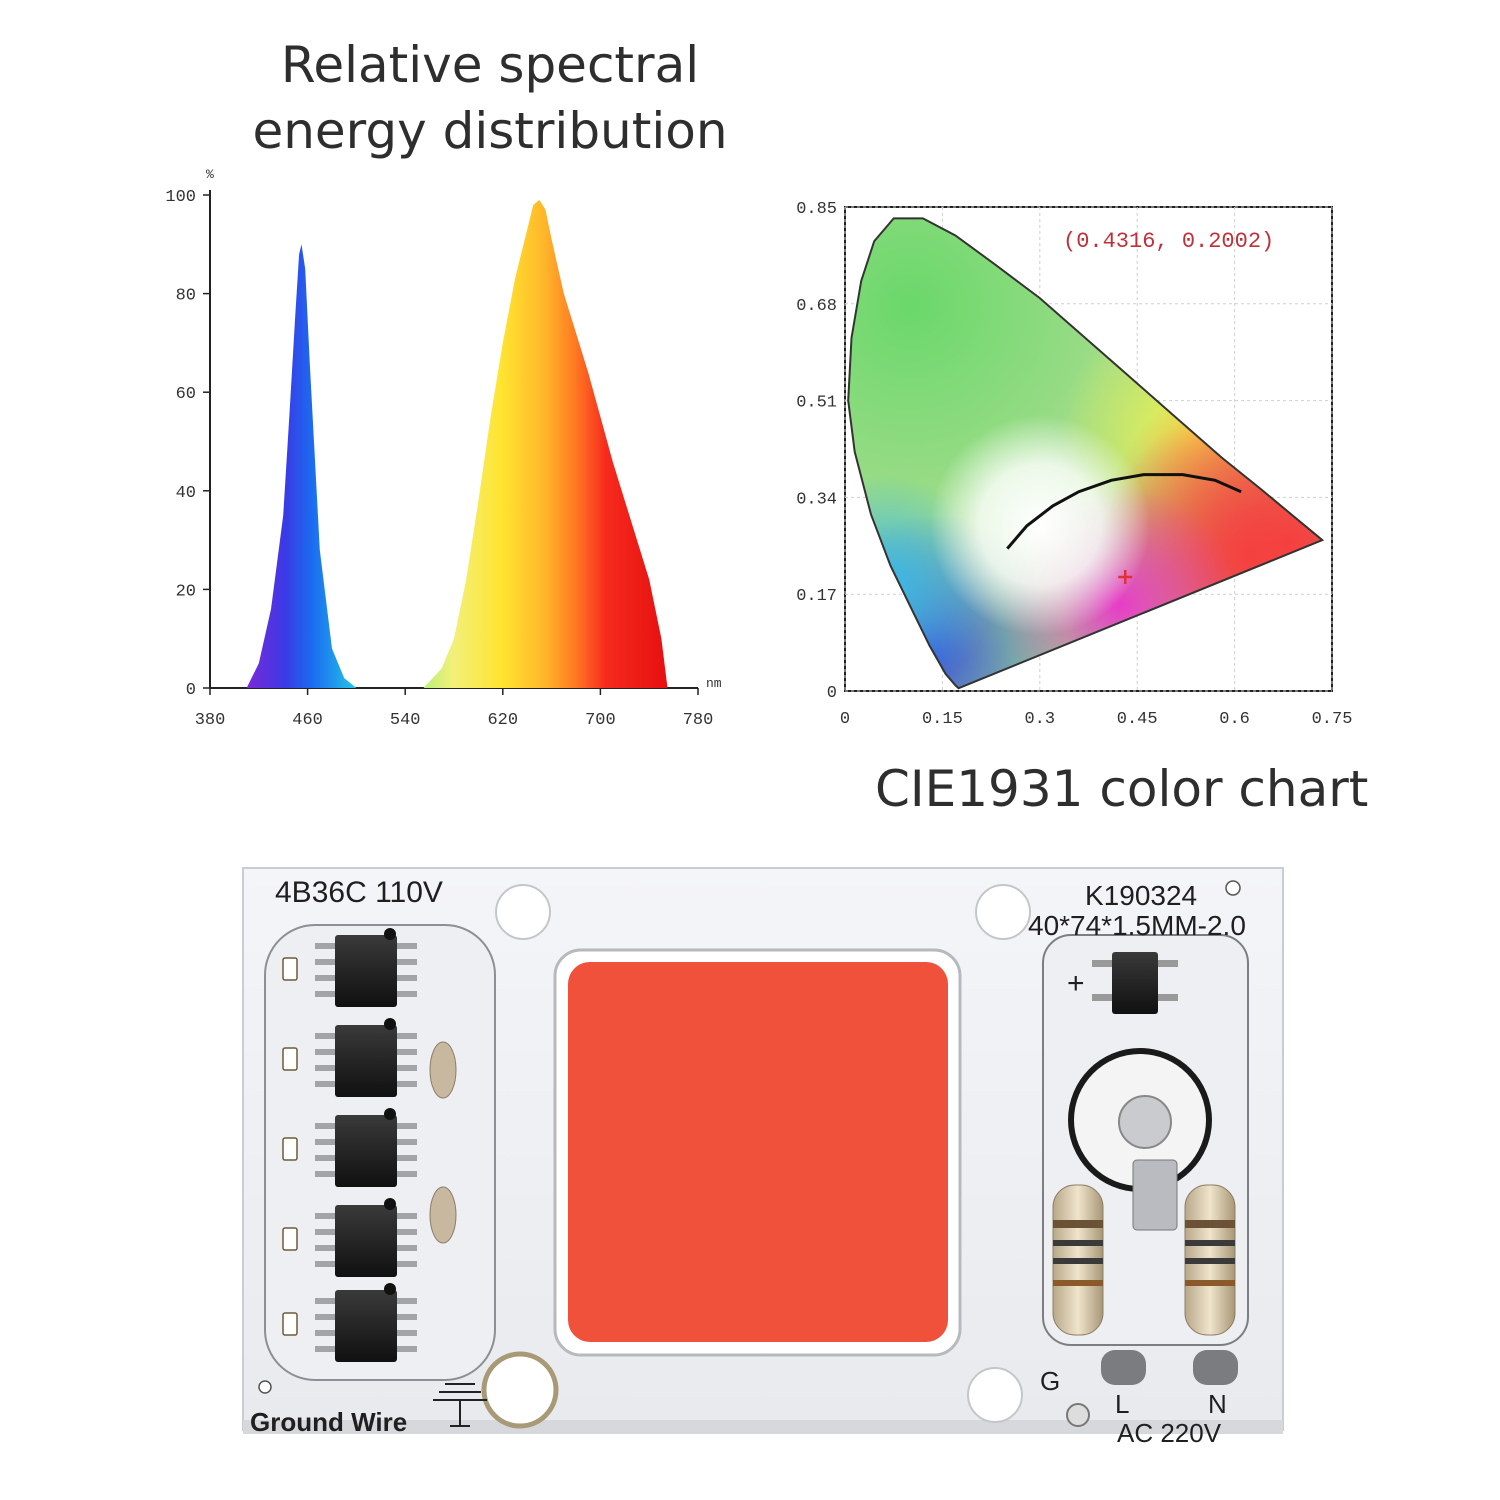 This screenshot has height=1500, width=1500. I want to click on x-tick-label: 0.45, so click(1137, 719).